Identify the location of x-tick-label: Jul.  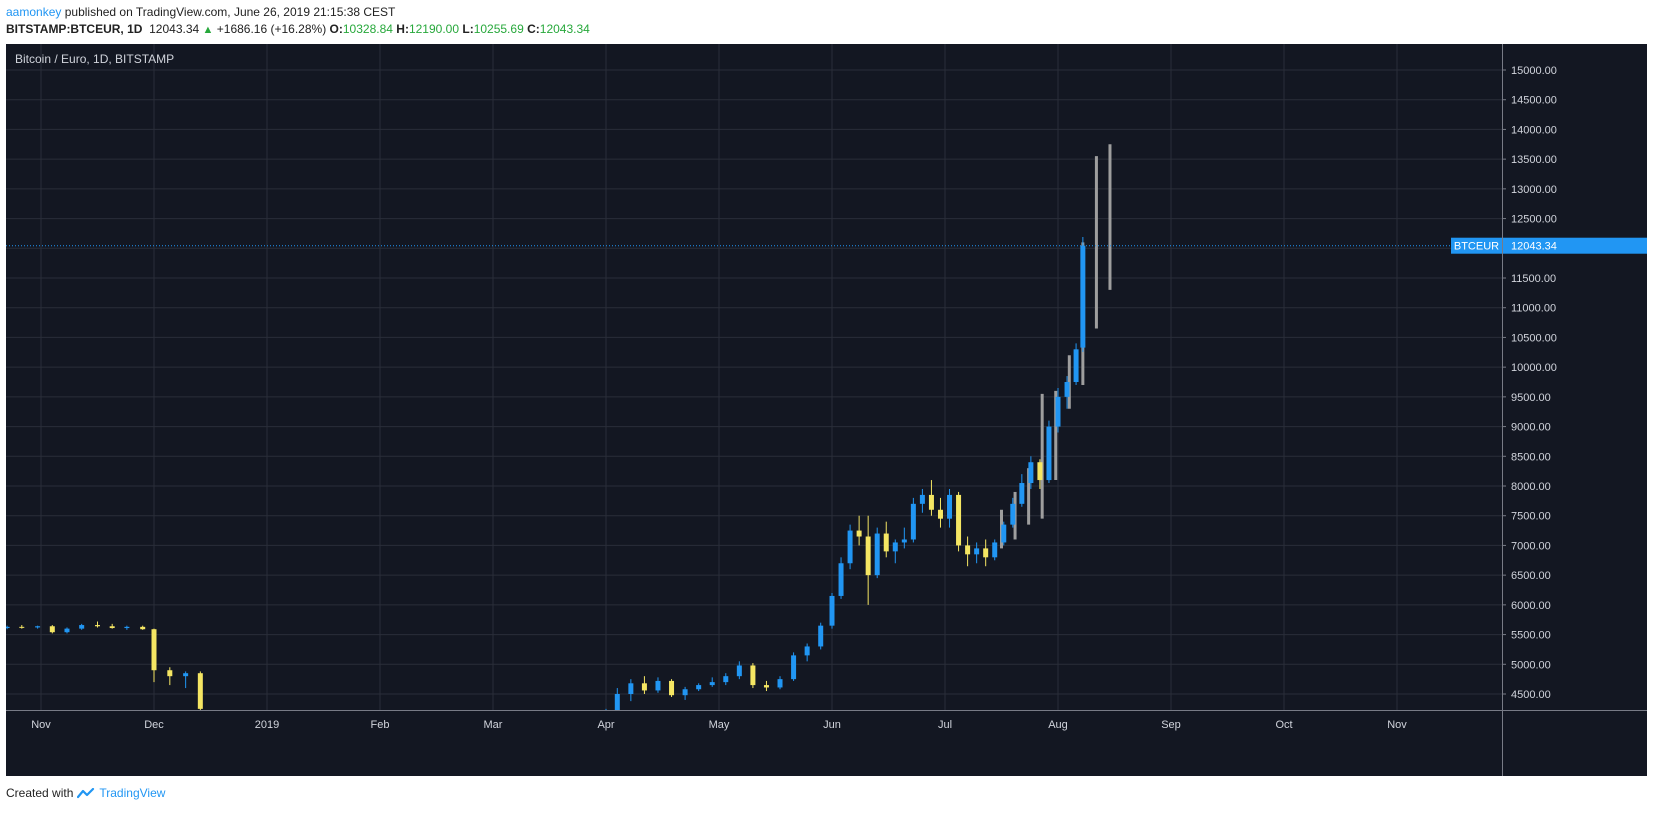
(945, 725).